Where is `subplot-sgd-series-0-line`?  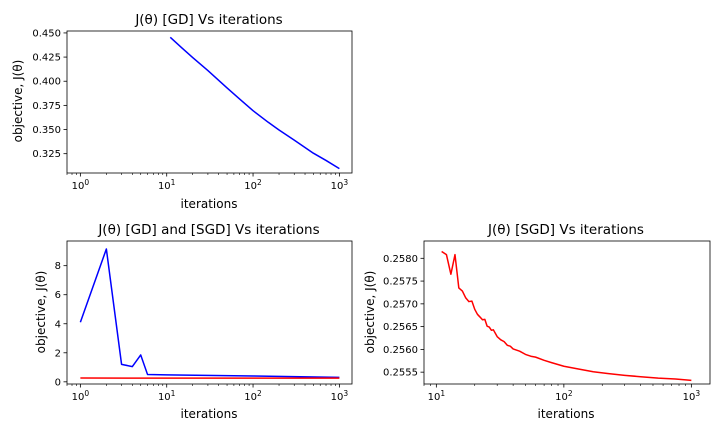 subplot-sgd-series-0-line is located at coordinates (566, 316).